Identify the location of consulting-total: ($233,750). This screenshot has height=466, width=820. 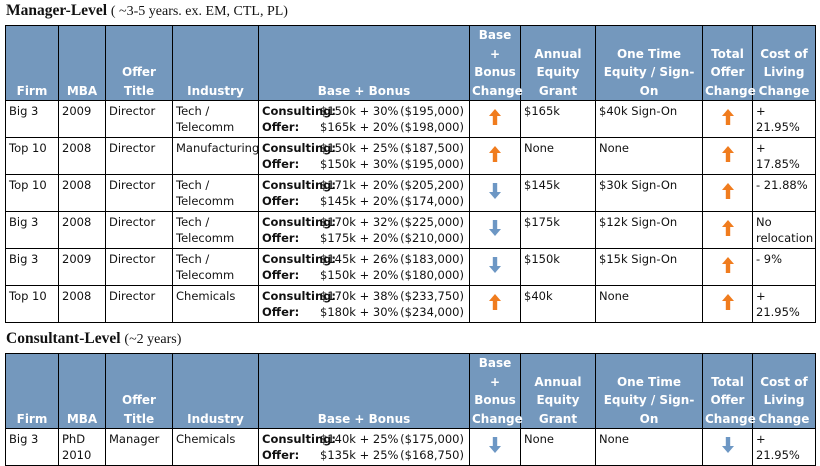
(432, 296).